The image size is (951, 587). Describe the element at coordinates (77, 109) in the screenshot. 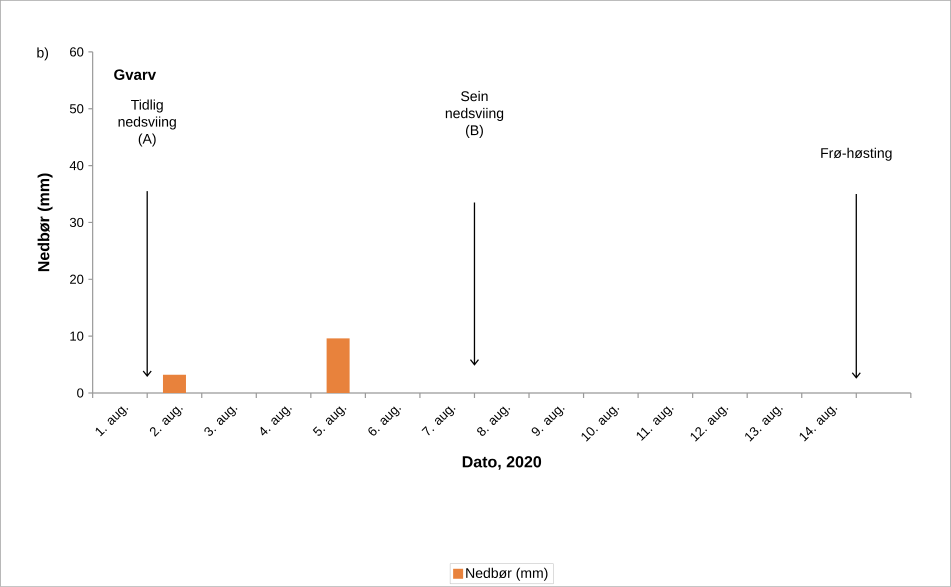

I see `y-tick-label: 50` at that location.